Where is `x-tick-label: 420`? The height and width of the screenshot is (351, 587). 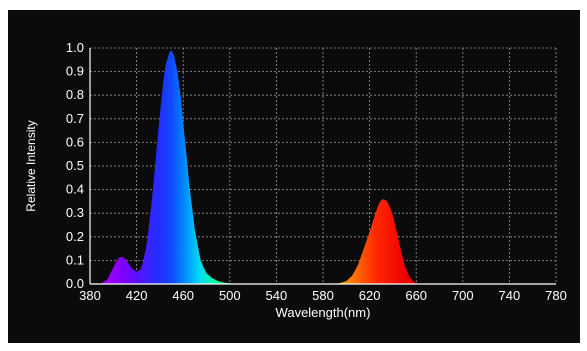
x-tick-label: 420 is located at coordinates (137, 295).